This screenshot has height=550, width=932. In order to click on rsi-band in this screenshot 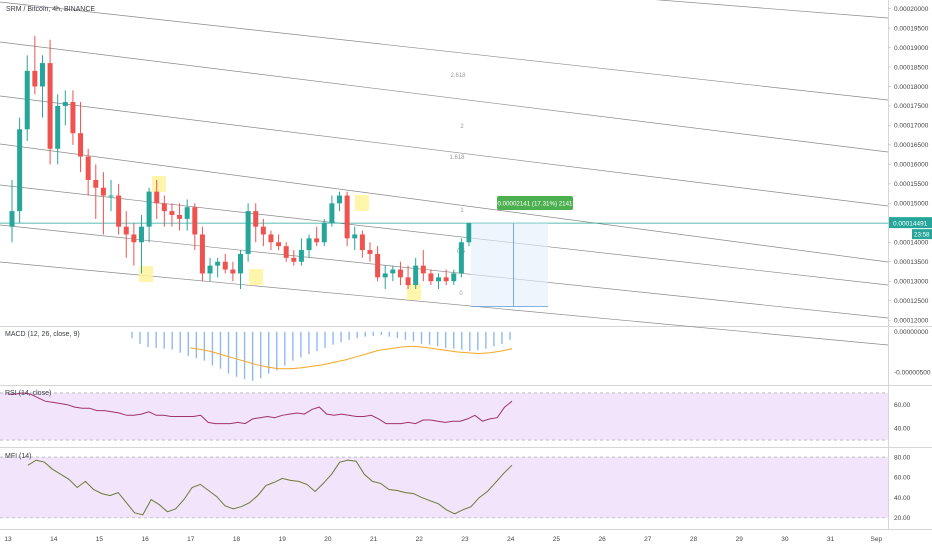, I will do `click(444, 416)`.